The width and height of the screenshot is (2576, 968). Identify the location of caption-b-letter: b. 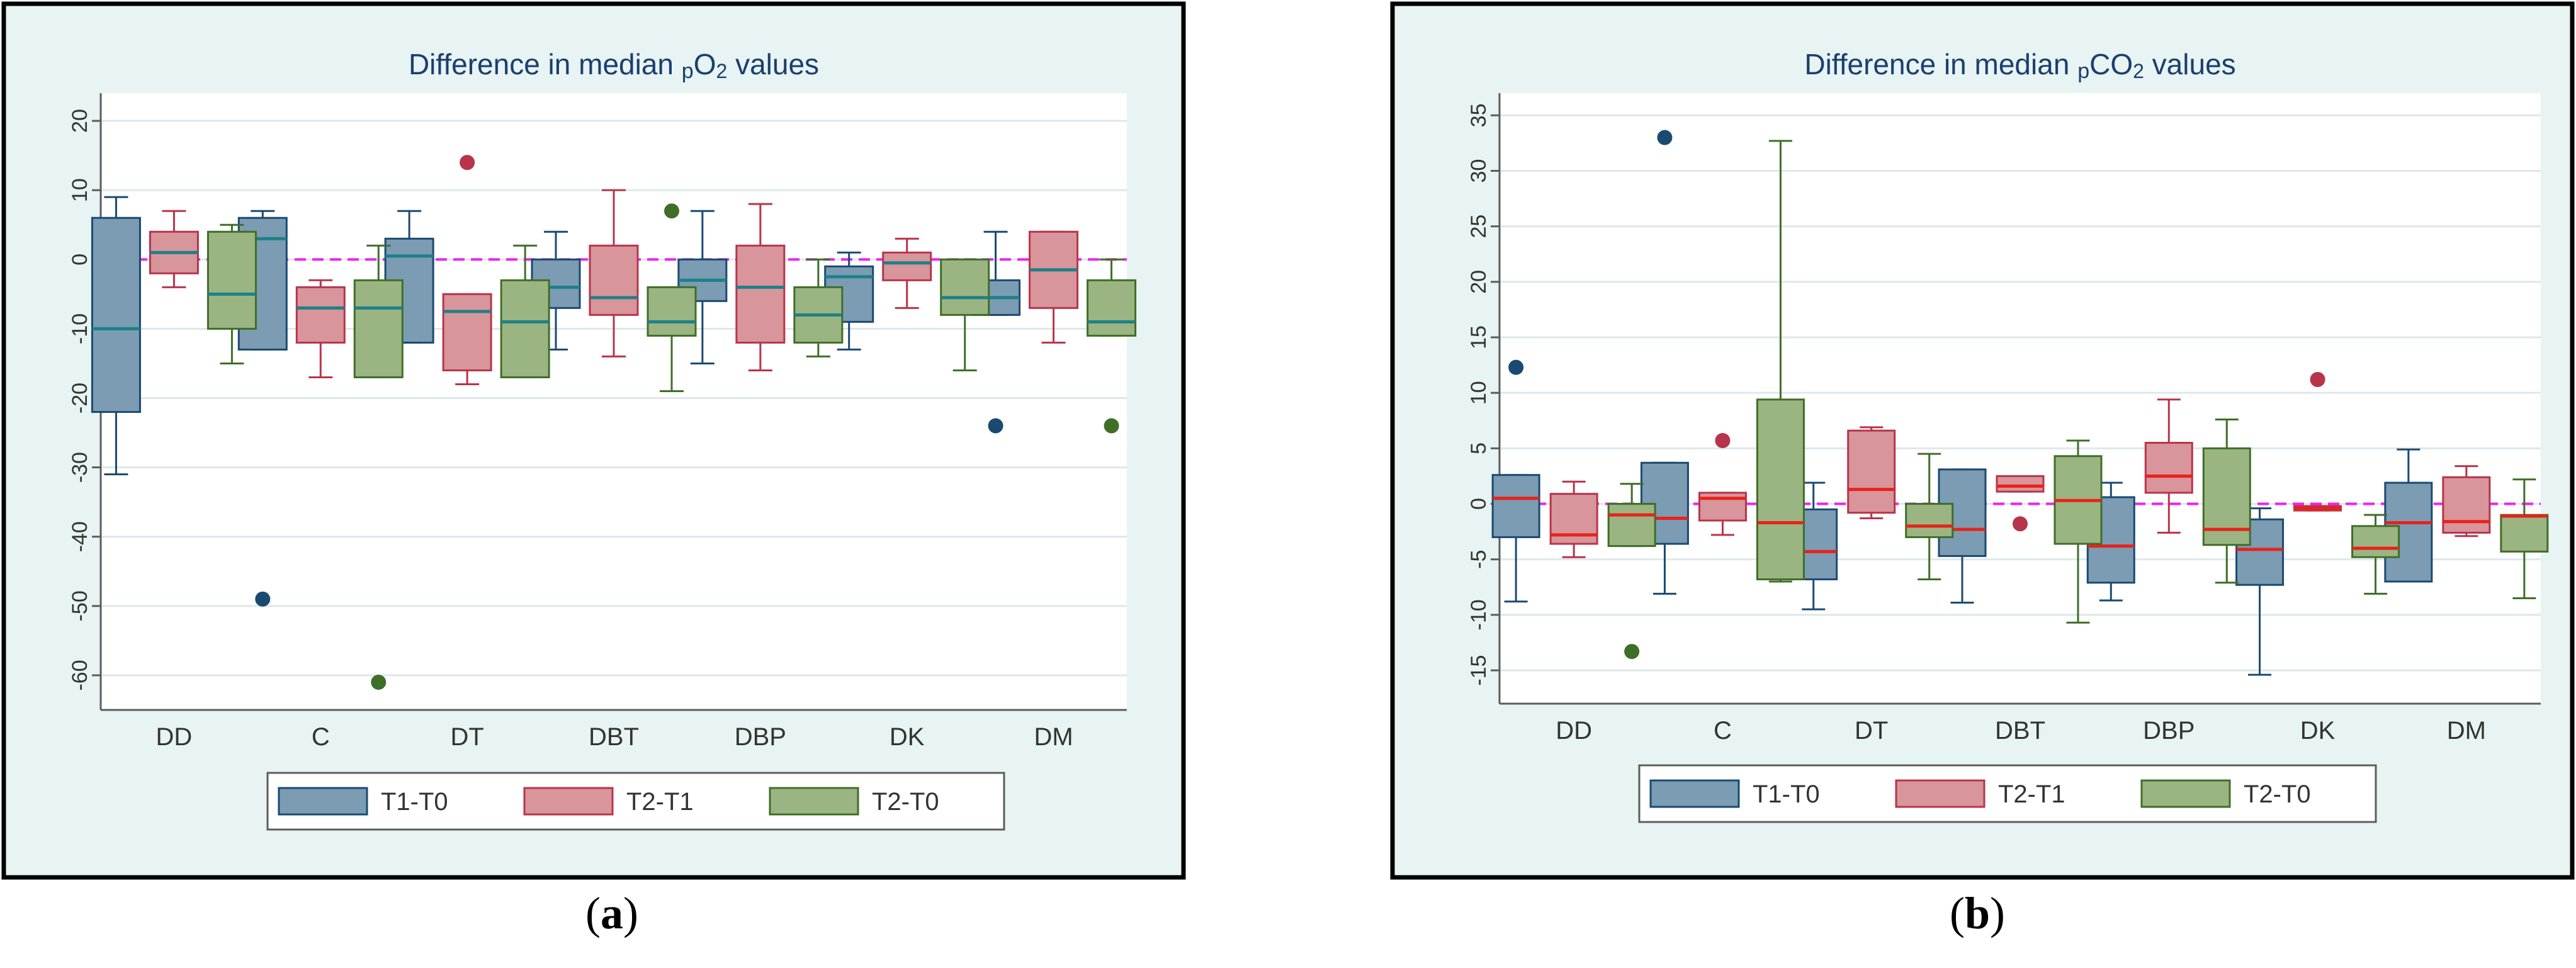
(1977, 913).